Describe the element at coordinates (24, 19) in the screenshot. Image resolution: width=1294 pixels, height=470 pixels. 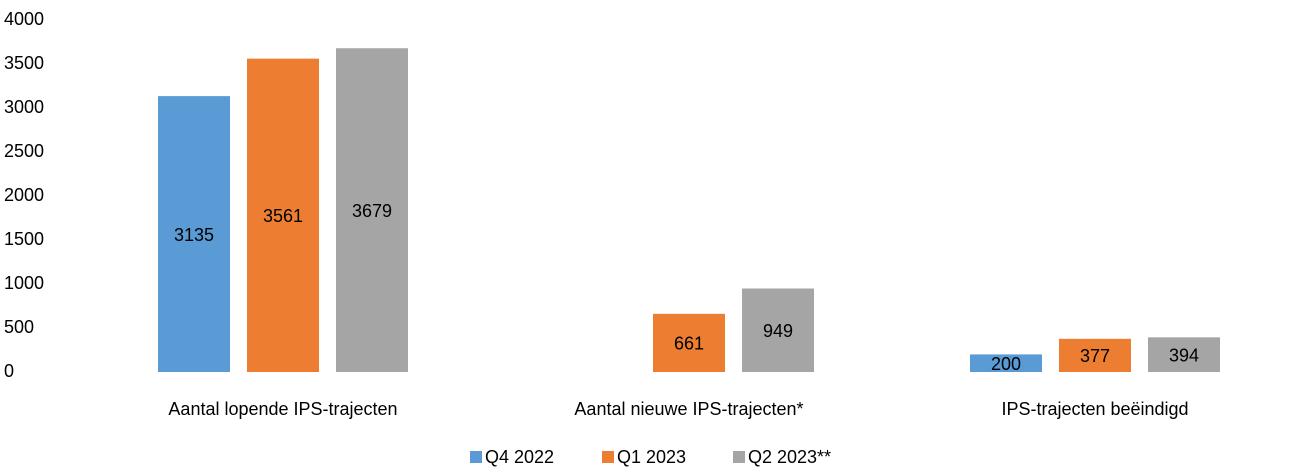
I see `y-tick-label: 4000` at that location.